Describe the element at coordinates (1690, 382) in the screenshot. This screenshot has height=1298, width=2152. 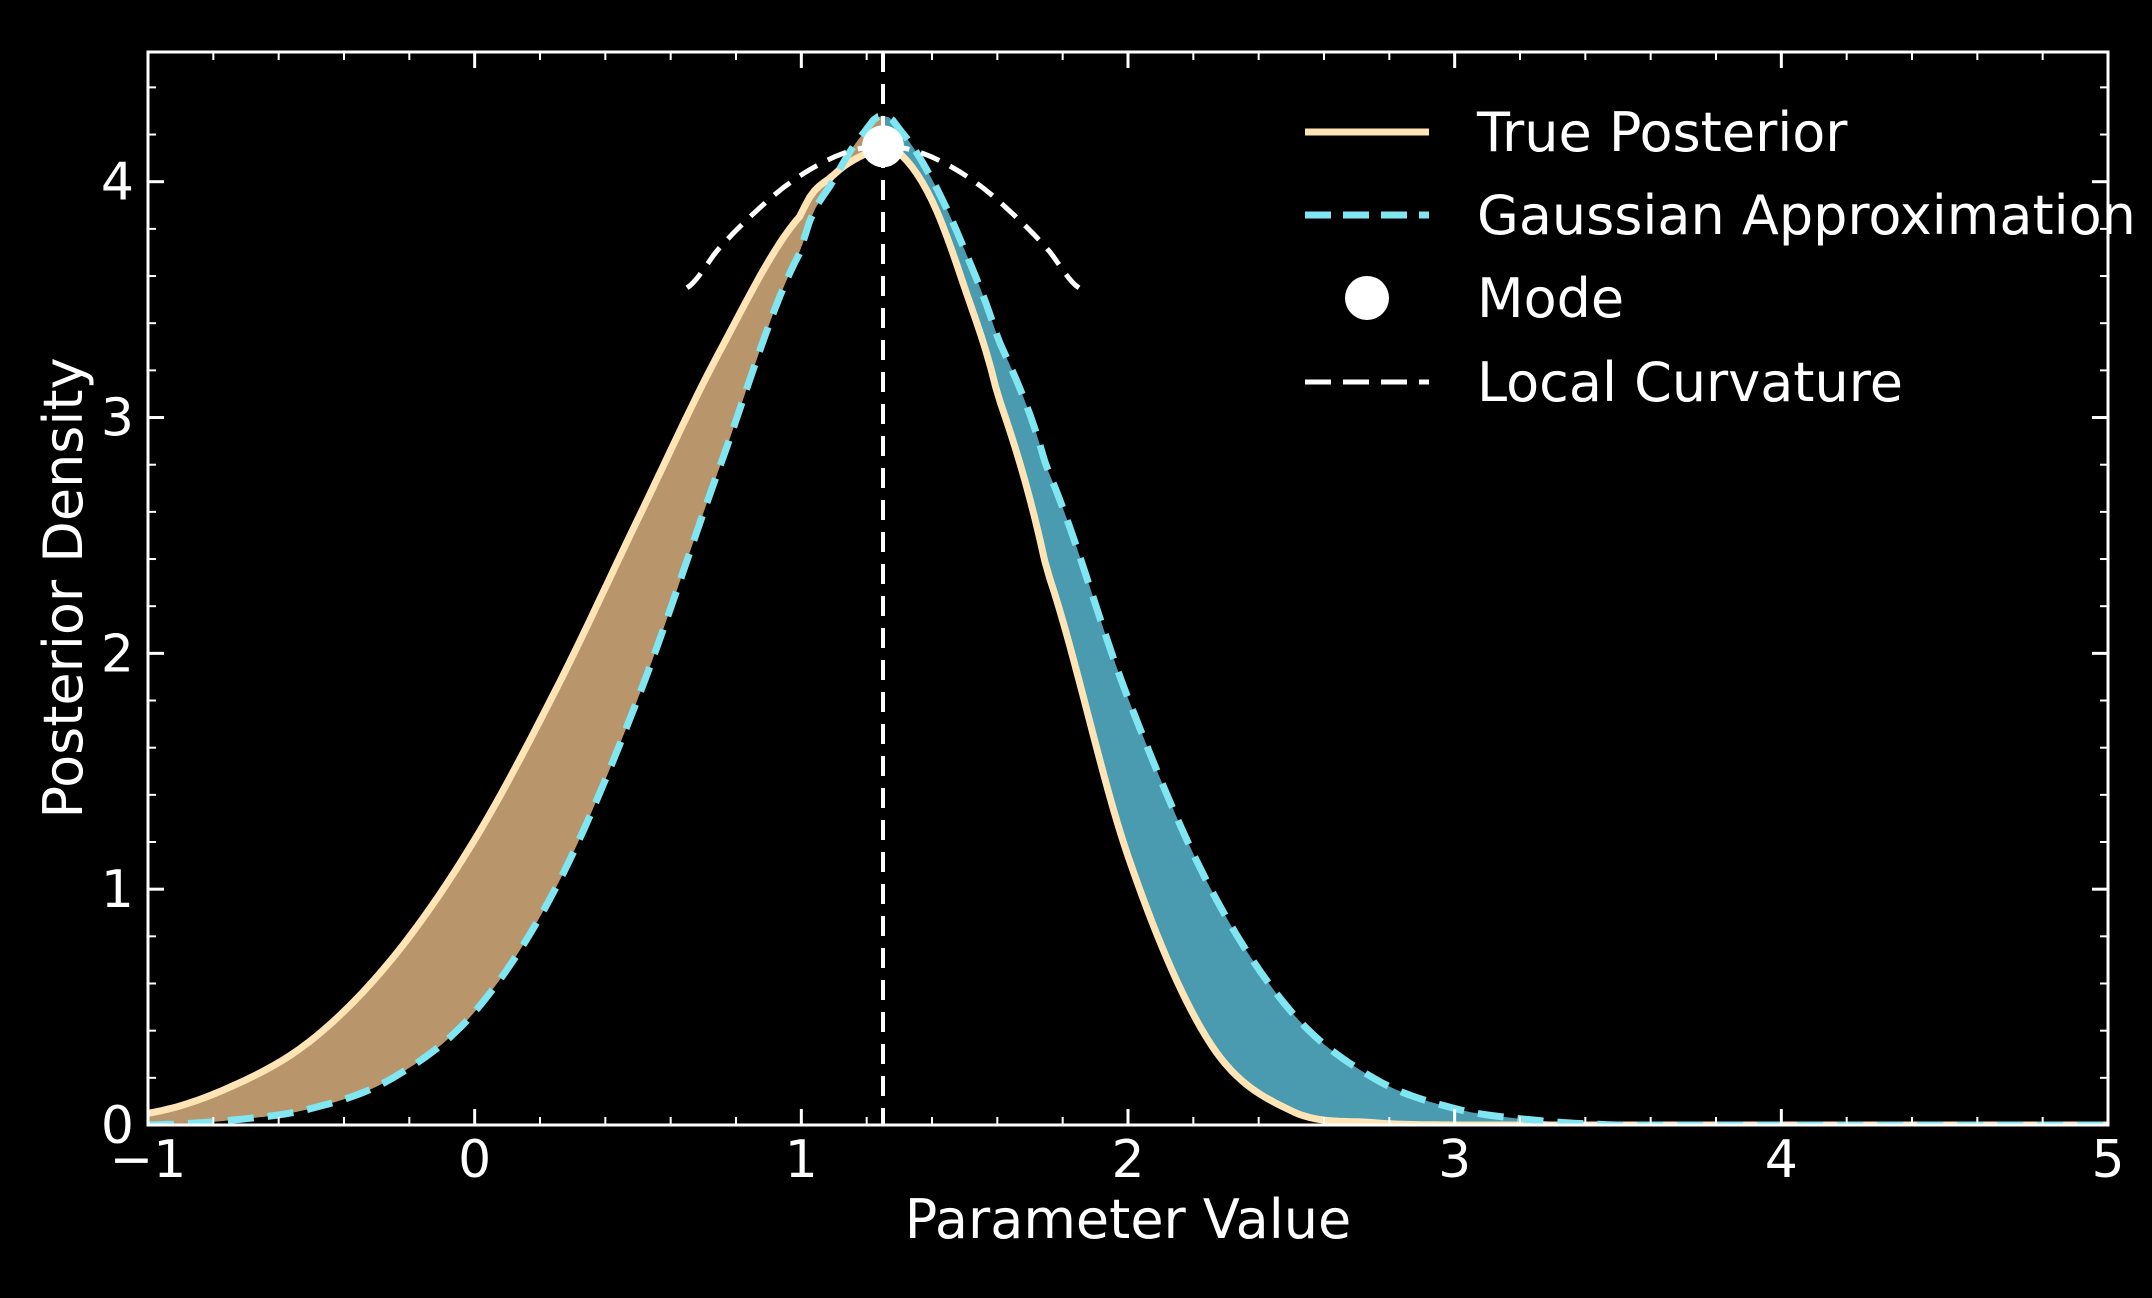
I see `legend-label-local-curvature: Local Curvature` at that location.